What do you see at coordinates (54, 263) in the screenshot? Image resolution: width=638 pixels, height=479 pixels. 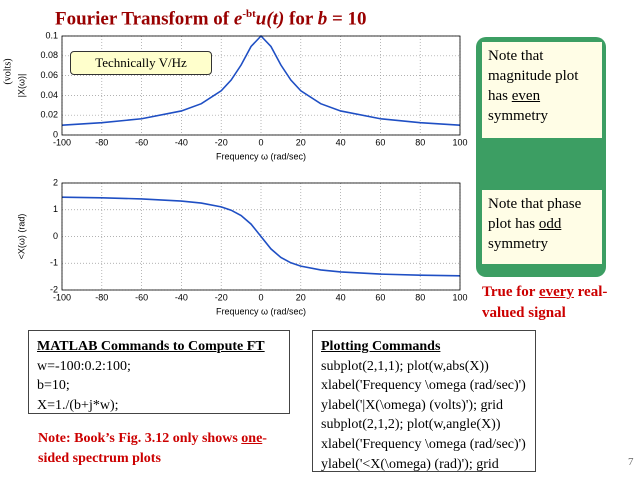 I see `y-tick-label: -1` at bounding box center [54, 263].